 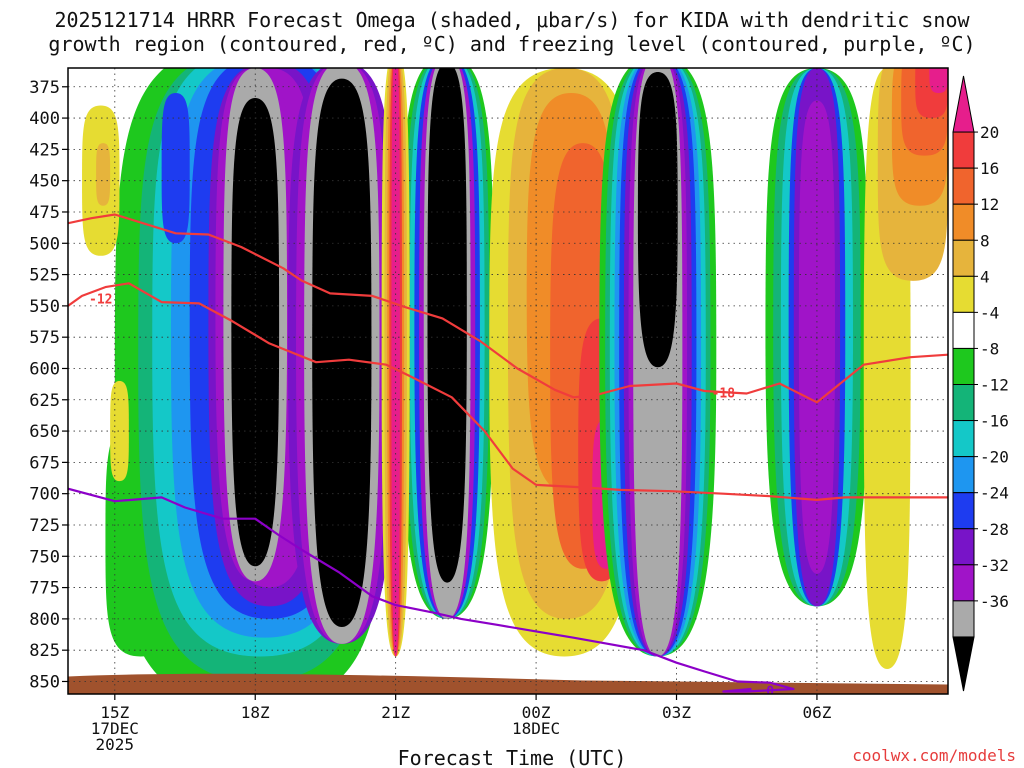 What do you see at coordinates (994, 493) in the screenshot?
I see `colorbar-tick-label: -24` at bounding box center [994, 493].